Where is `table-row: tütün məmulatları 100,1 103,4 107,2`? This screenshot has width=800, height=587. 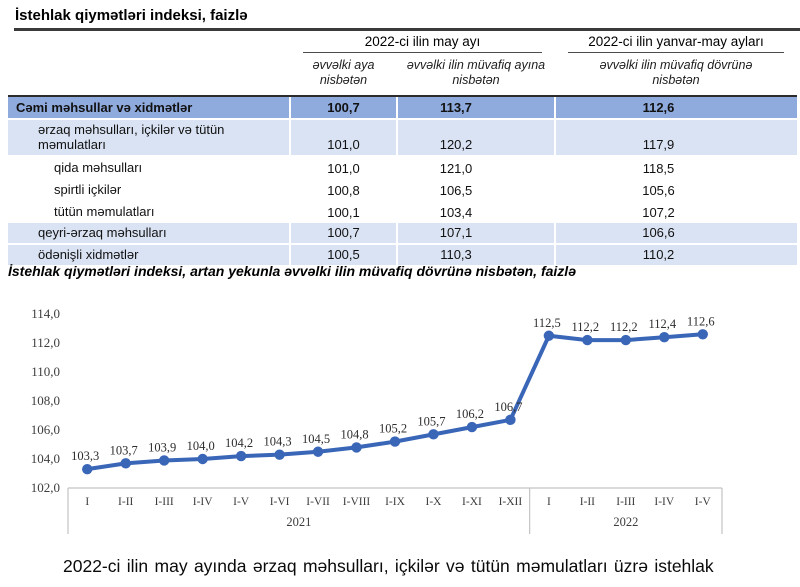 table-row: tütün məmulatları 100,1 103,4 107,2 is located at coordinates (402, 212).